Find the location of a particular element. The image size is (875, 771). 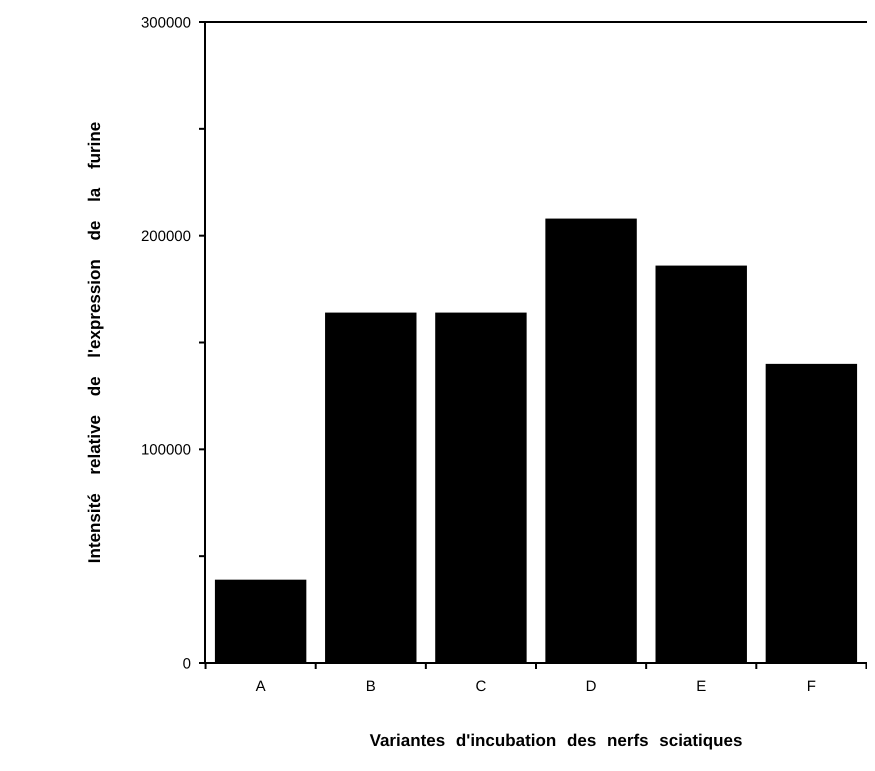

y-tick-label: 0 is located at coordinates (186, 663).